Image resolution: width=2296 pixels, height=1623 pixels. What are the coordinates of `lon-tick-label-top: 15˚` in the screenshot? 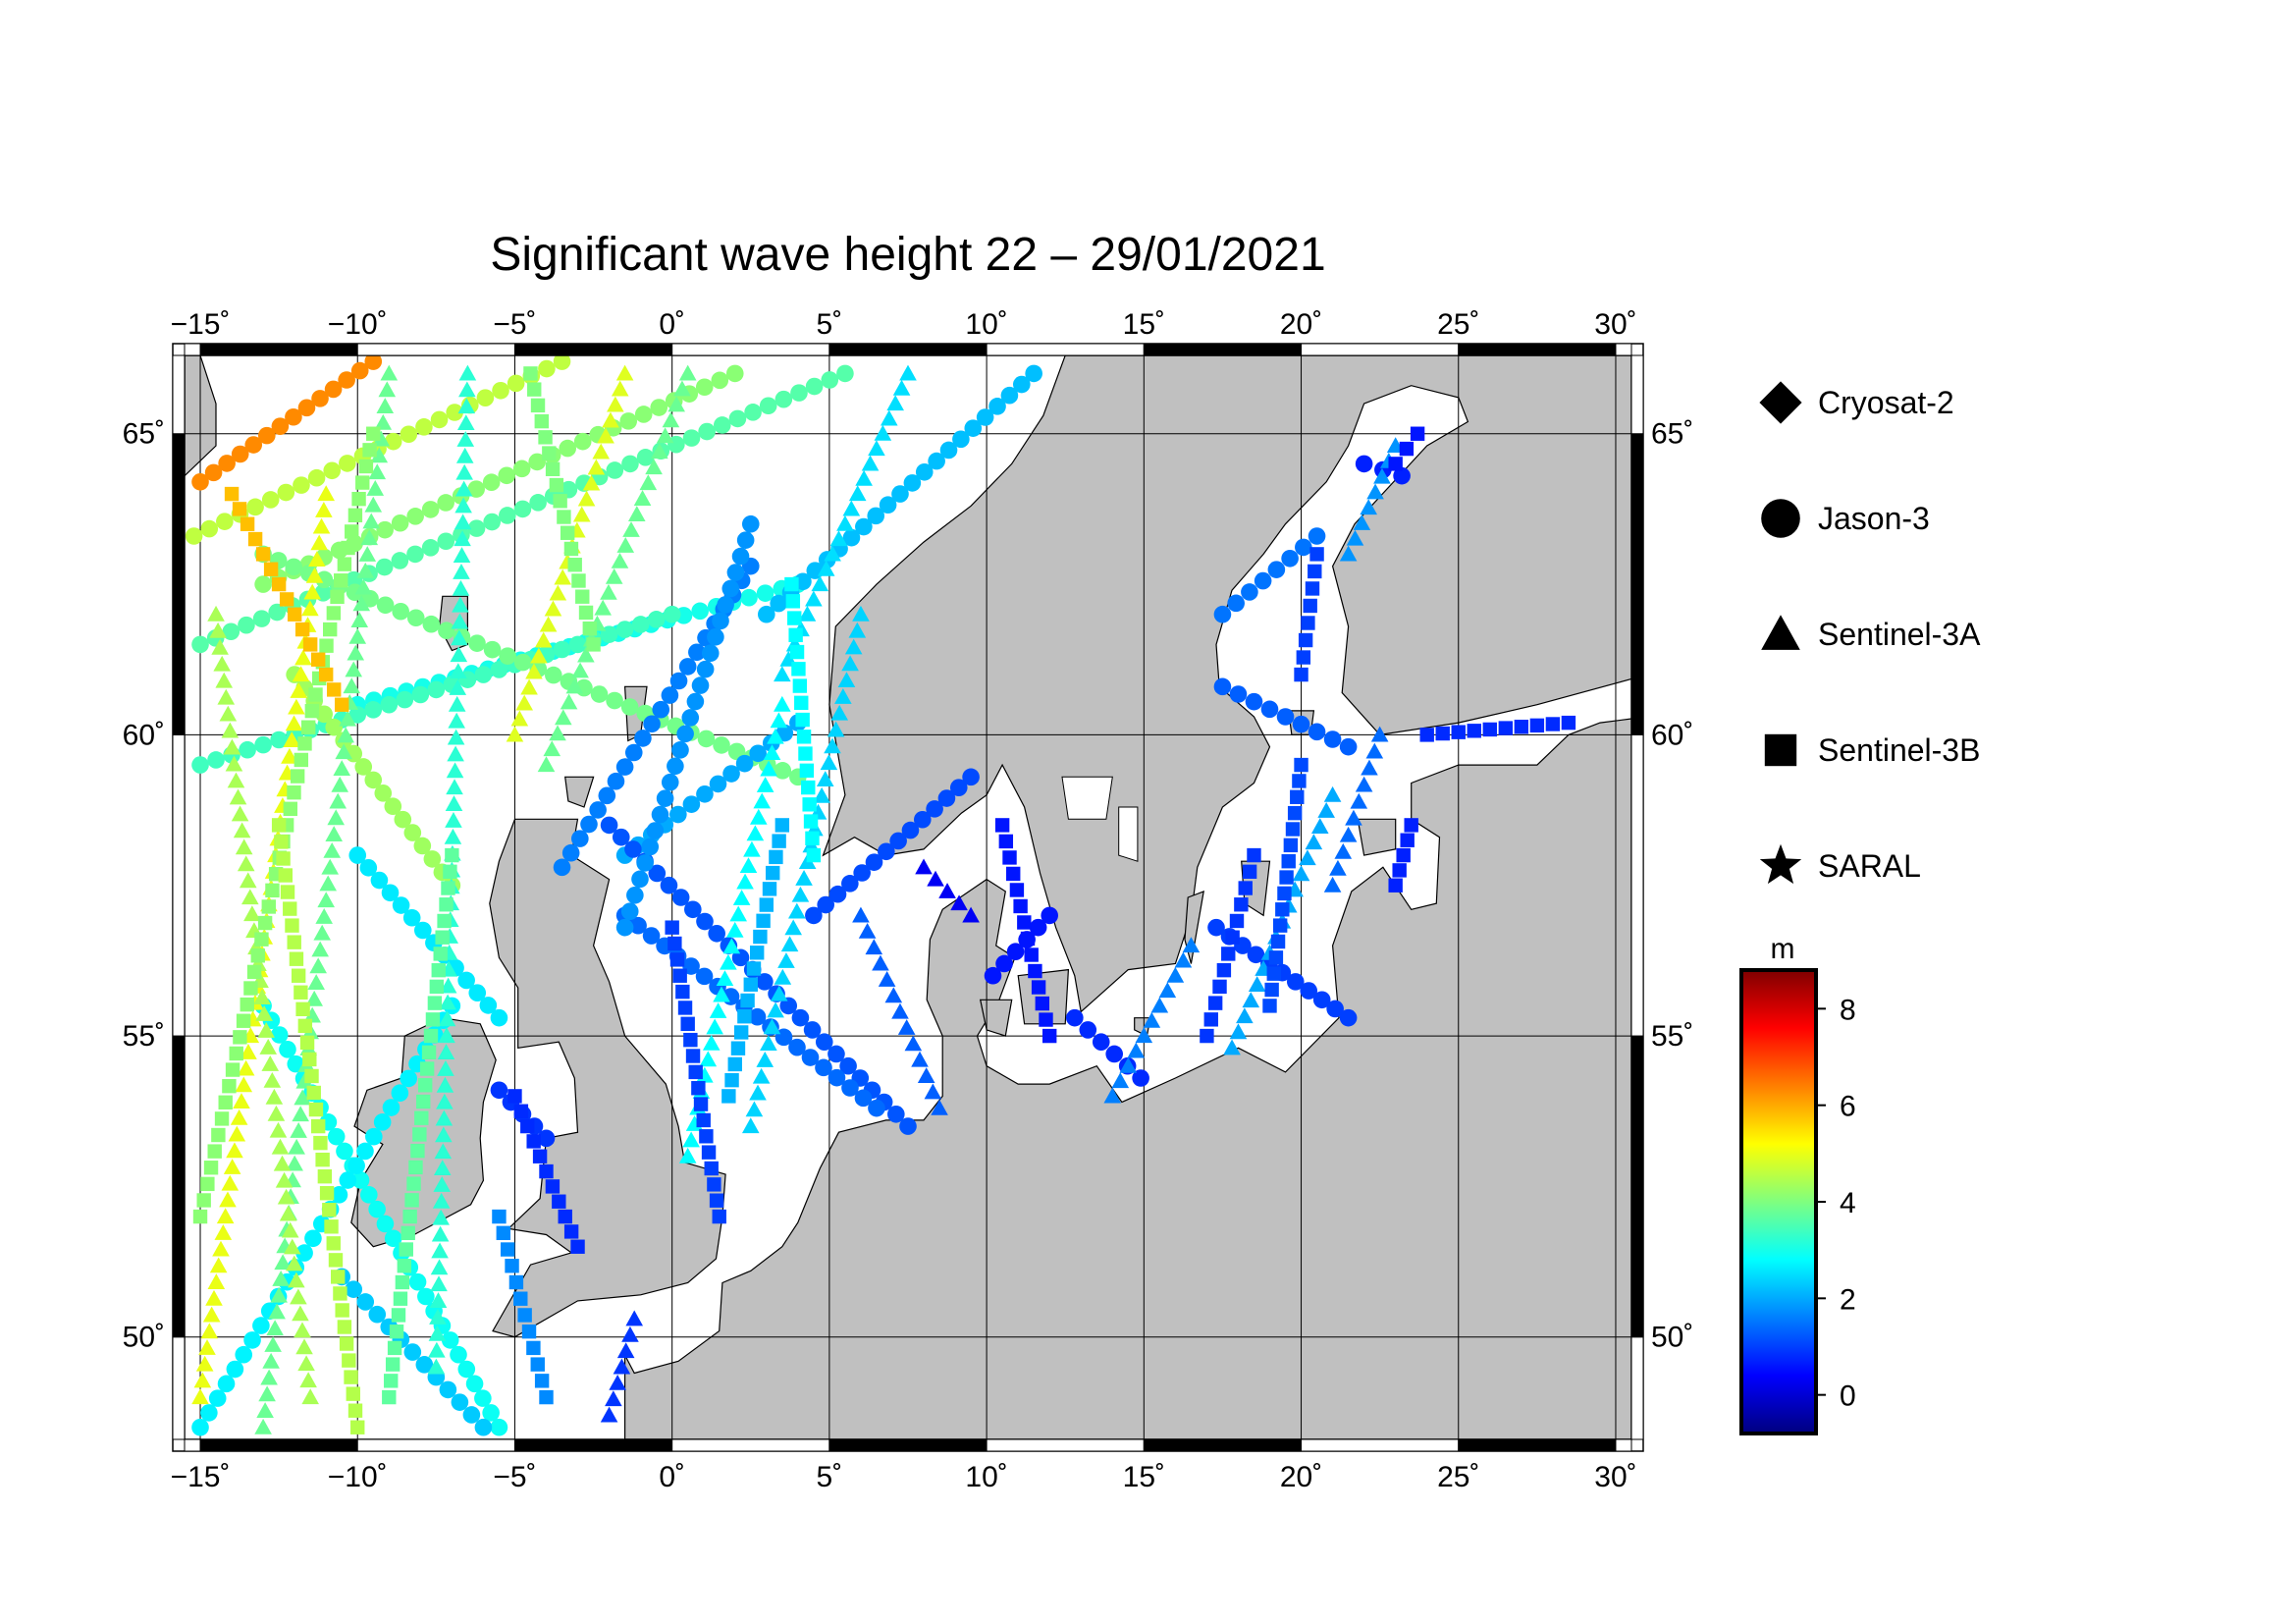 It's located at (1144, 324).